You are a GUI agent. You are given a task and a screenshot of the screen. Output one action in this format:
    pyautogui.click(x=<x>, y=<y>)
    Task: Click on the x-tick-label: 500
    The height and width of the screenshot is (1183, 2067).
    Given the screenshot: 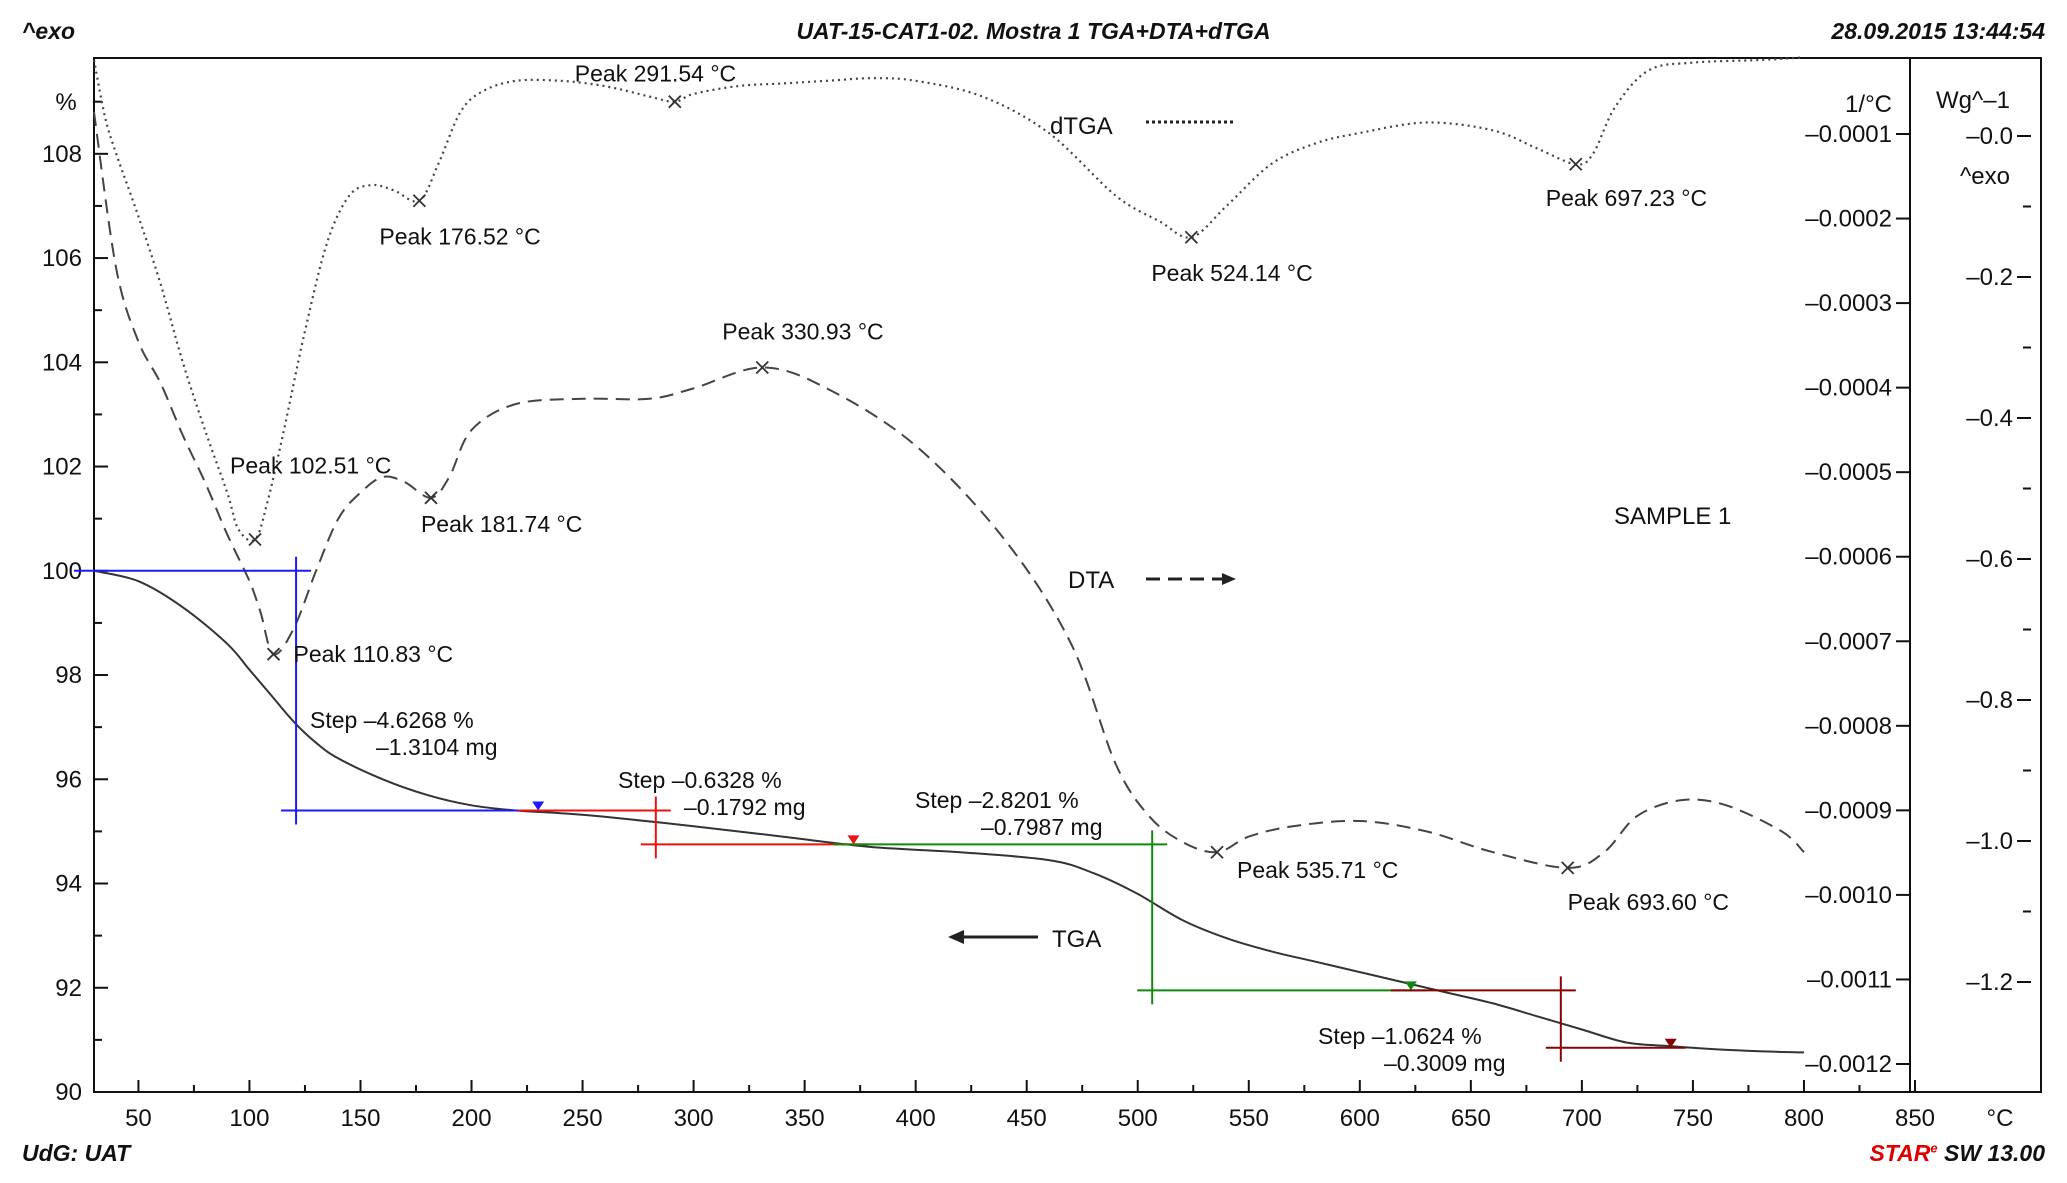 What is the action you would take?
    pyautogui.click(x=1138, y=1118)
    